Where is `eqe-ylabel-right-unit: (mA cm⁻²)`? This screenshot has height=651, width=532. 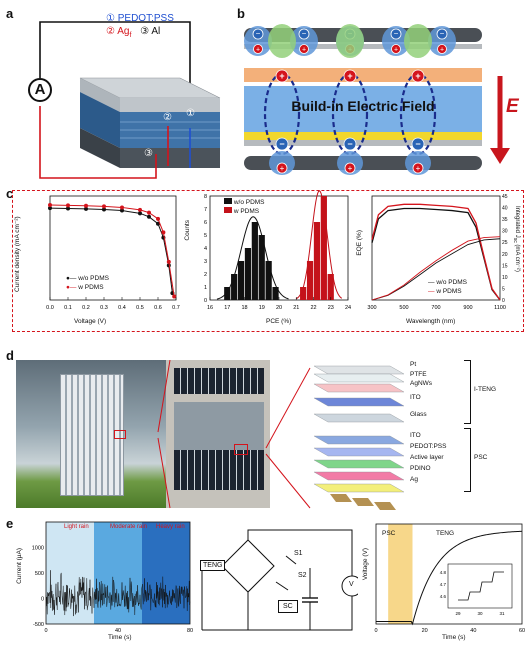
eqe-ylabel-right-unit: (mA cm⁻²) is located at coordinates (517, 258).